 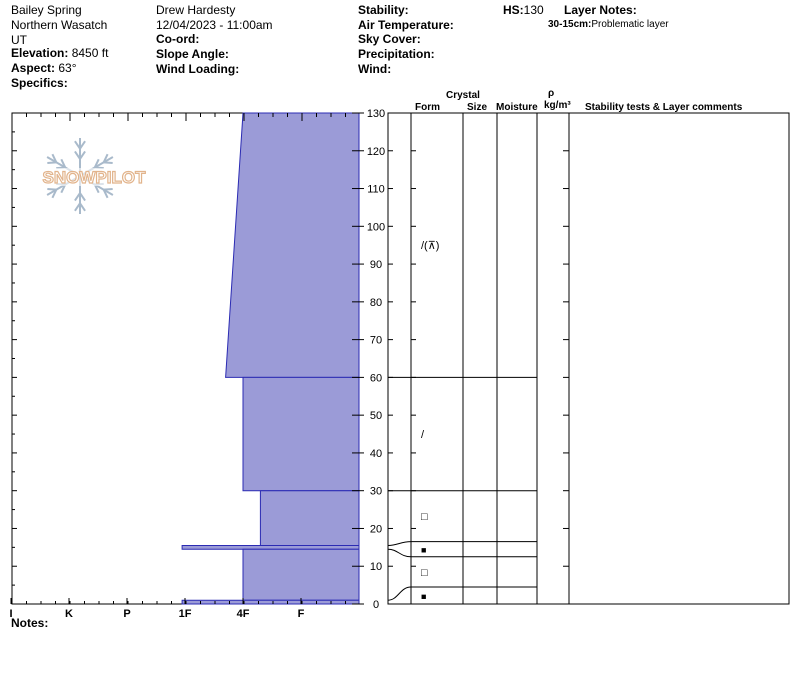 What do you see at coordinates (192, 54) in the screenshot?
I see `slope-angle-label: Slope Angle:` at bounding box center [192, 54].